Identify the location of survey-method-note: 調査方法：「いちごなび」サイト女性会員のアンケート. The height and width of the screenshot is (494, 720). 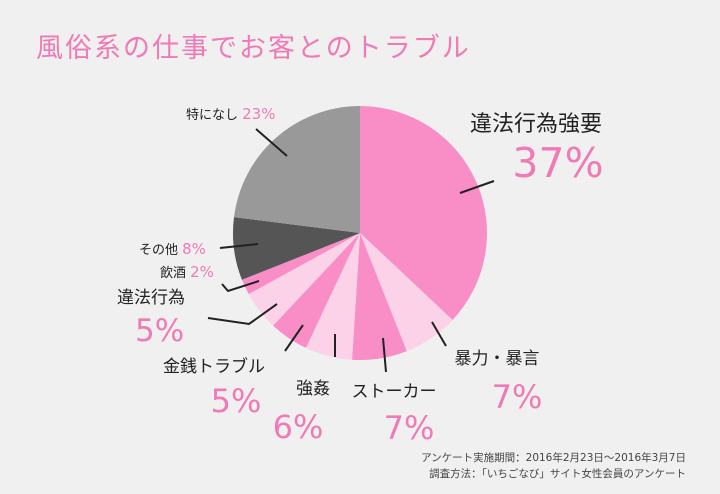
(557, 474).